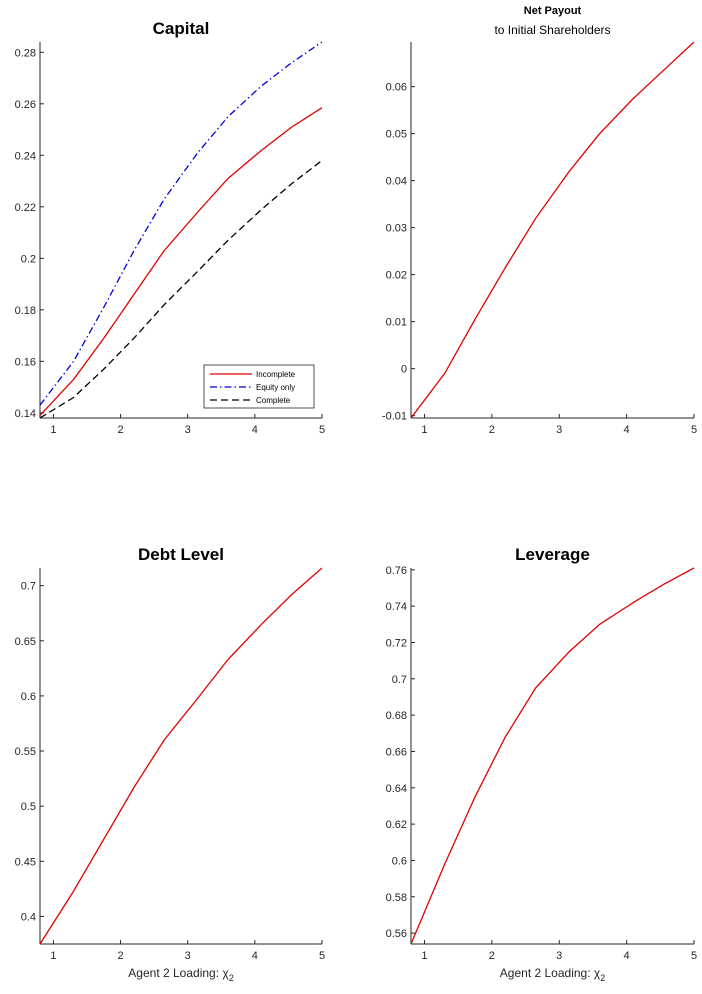  I want to click on y-tick-label: 0.62, so click(396, 825).